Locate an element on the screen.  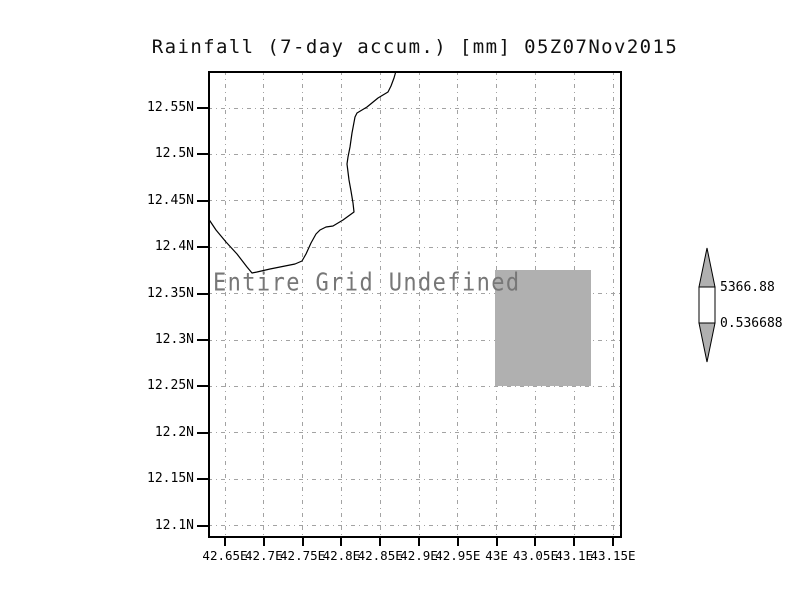
y-tick-label: 12.5N is located at coordinates (174, 154).